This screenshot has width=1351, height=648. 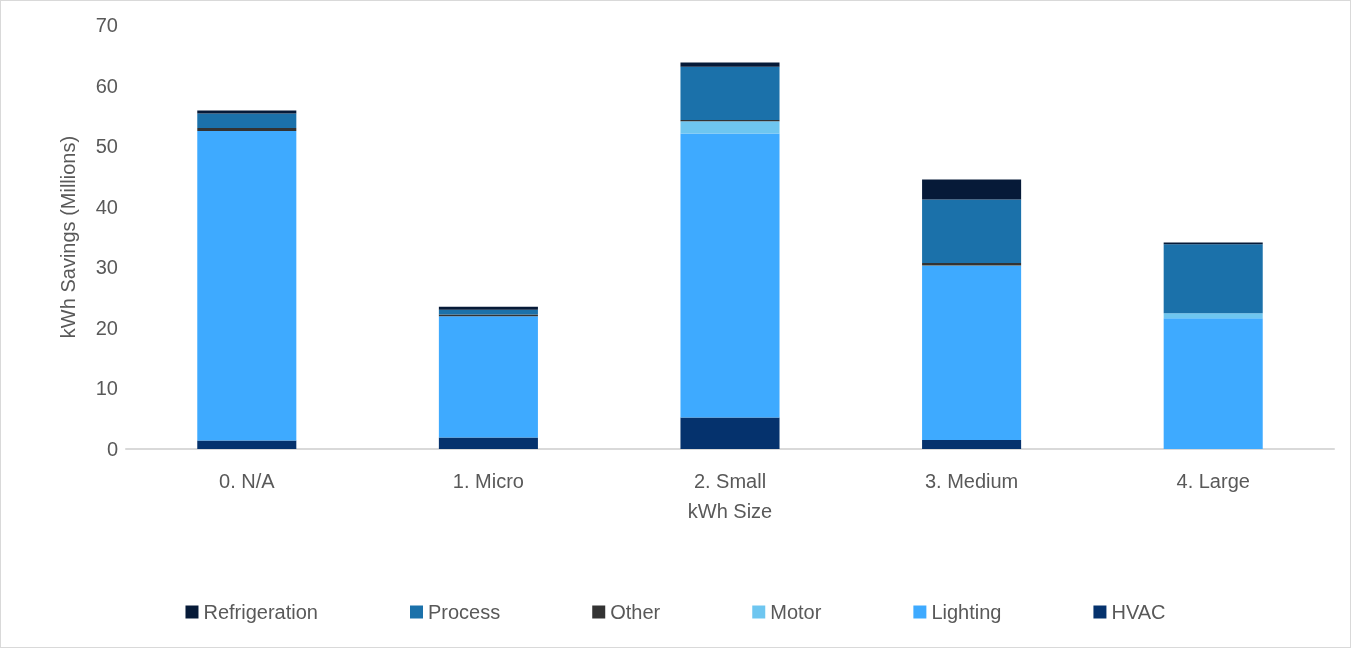 I want to click on y-tick-label: 0, so click(x=112, y=449).